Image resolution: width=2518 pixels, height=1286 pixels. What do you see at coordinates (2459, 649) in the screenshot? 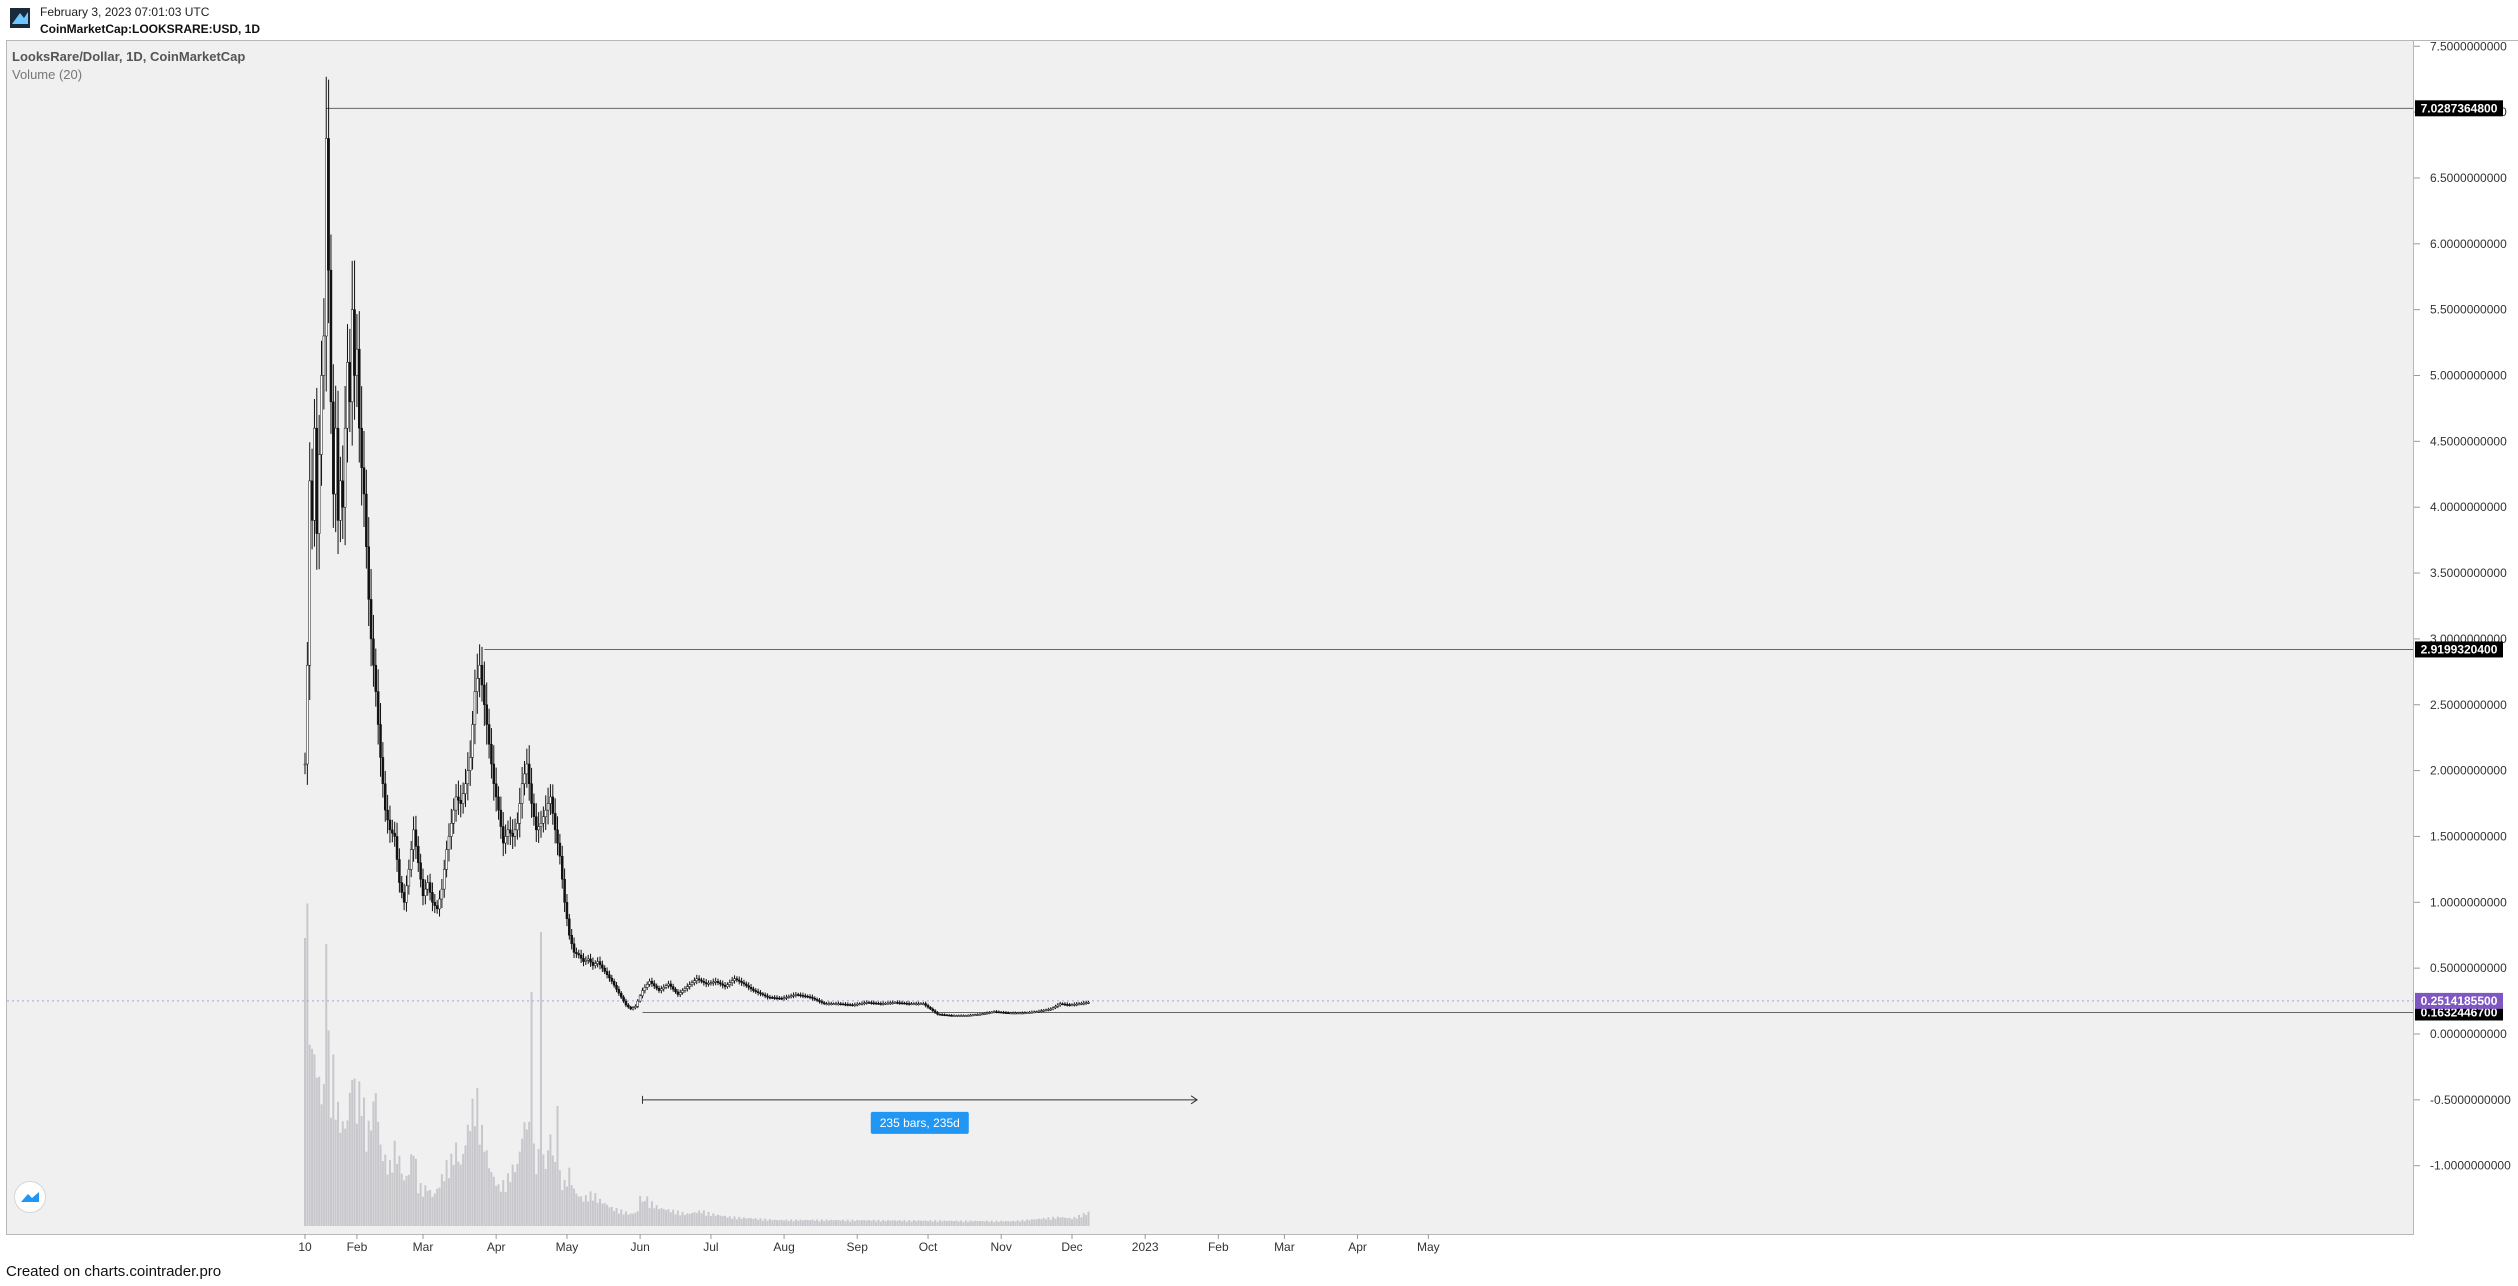
I see `level-price-tag` at bounding box center [2459, 649].